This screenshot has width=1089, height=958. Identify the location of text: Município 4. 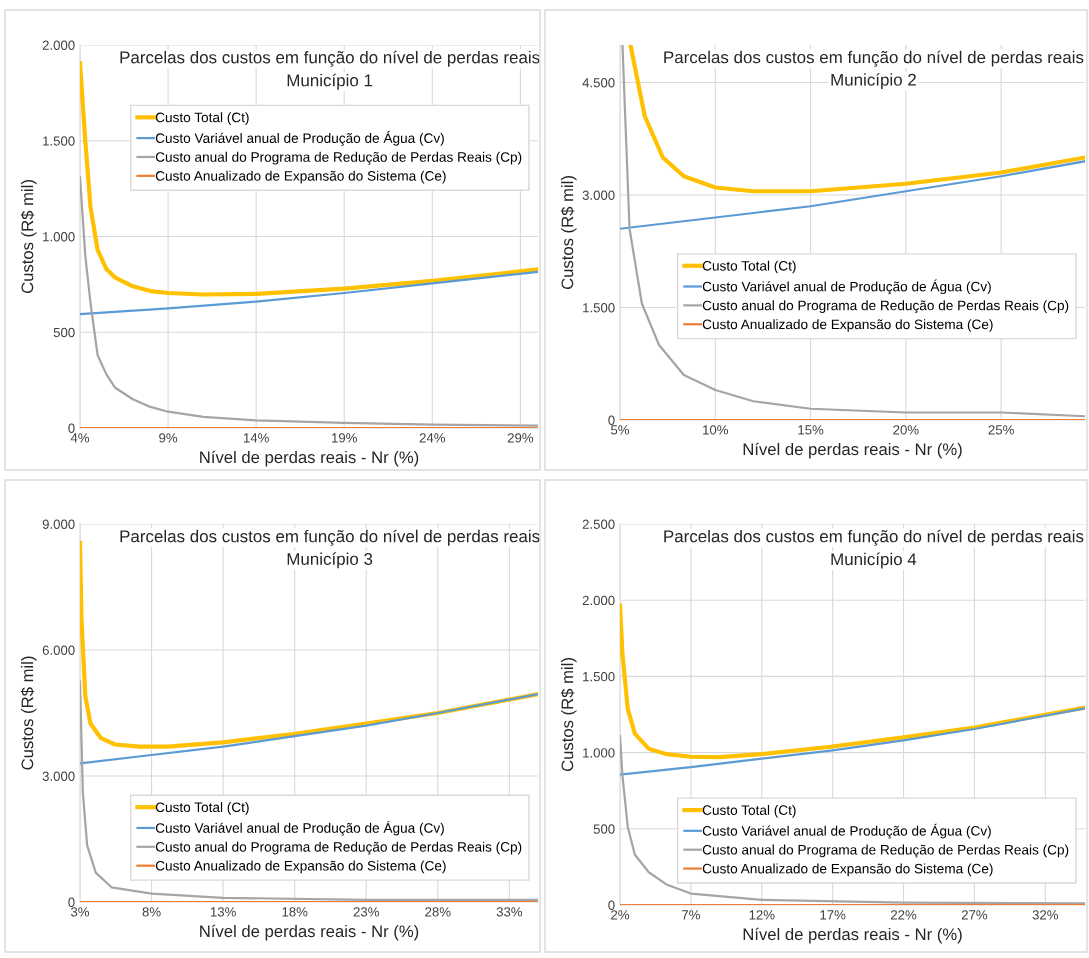
(874, 560).